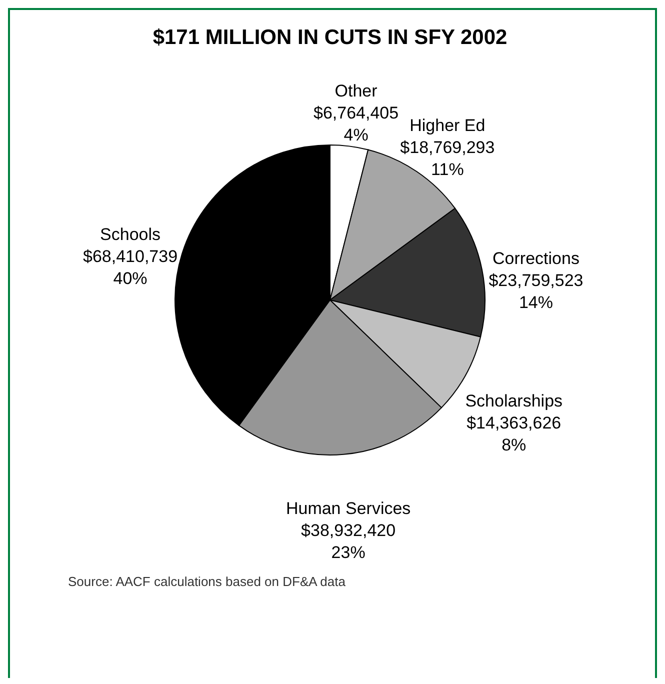 Image resolution: width=665 pixels, height=684 pixels. Describe the element at coordinates (536, 291) in the screenshot. I see `data-label: $23,759,523 14%` at that location.